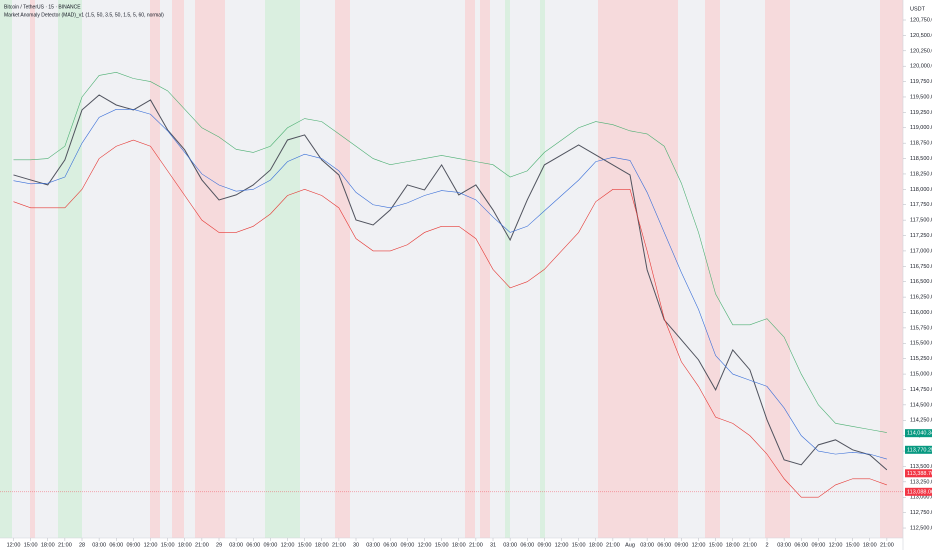 Image resolution: width=932 pixels, height=550 pixels. I want to click on x-tick-label: 28, so click(82, 545).